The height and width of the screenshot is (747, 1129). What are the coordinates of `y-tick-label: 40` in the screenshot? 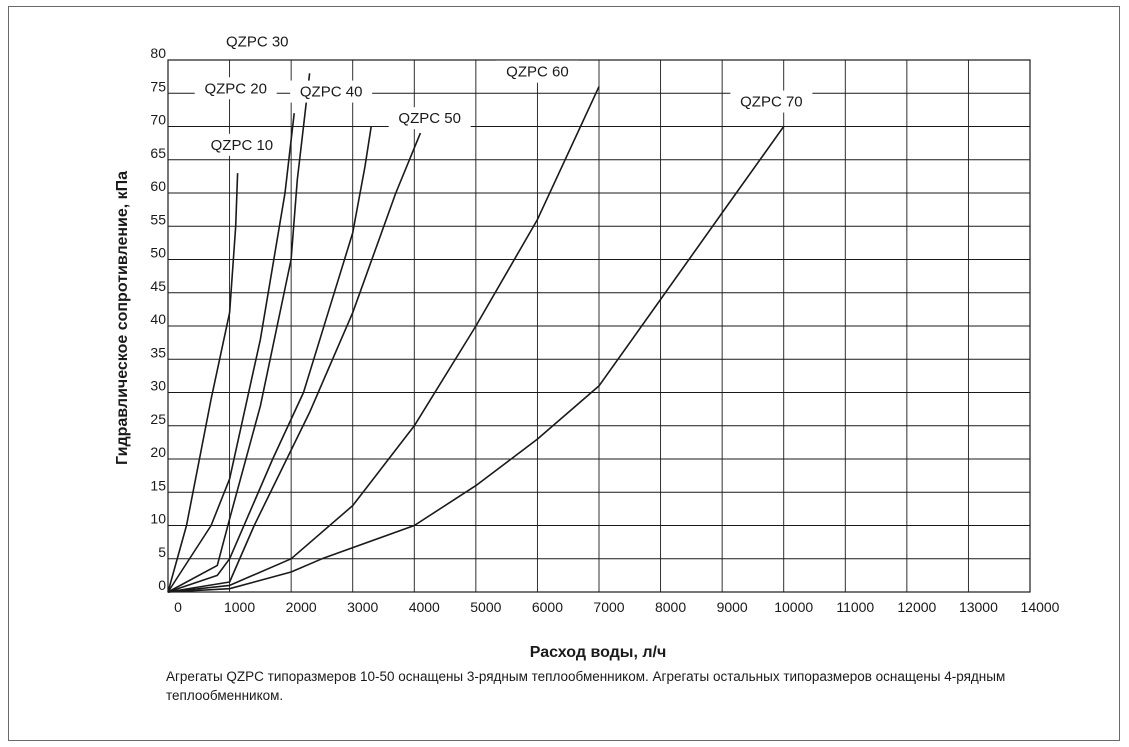 It's located at (158, 319).